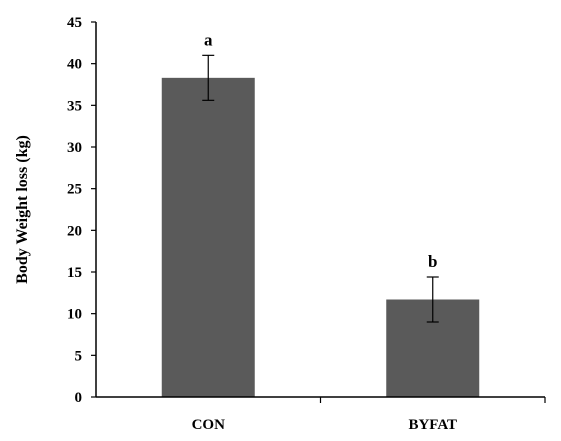 This screenshot has height=441, width=561. Describe the element at coordinates (432, 261) in the screenshot. I see `significance-label: b` at that location.